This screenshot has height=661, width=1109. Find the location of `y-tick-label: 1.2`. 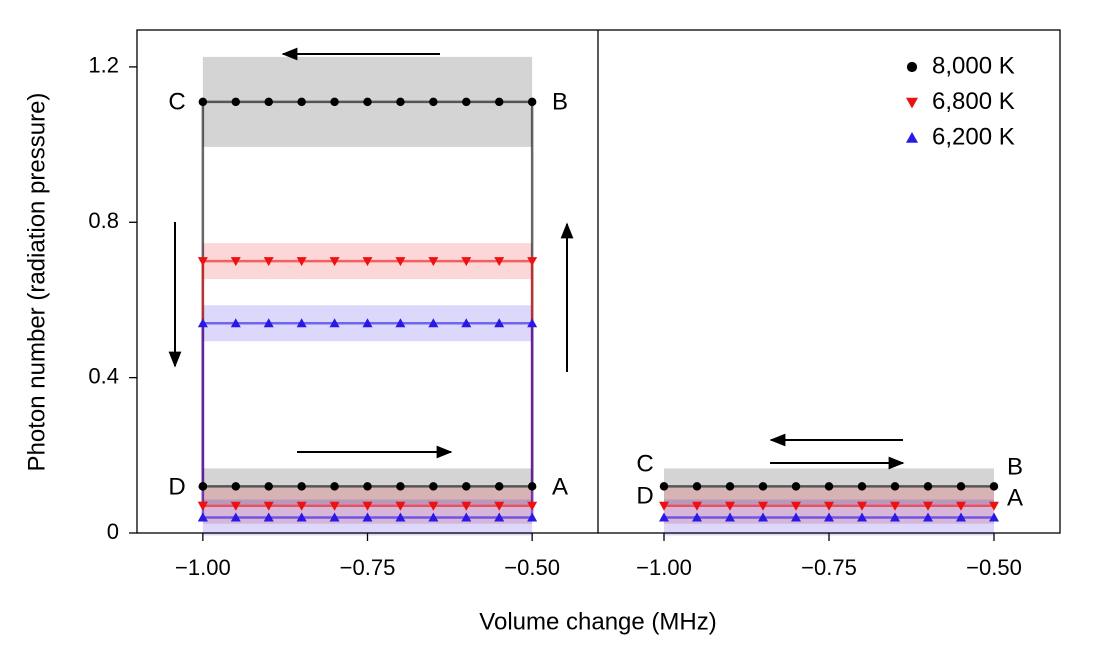

y-tick-label: 1.2 is located at coordinates (103, 65).